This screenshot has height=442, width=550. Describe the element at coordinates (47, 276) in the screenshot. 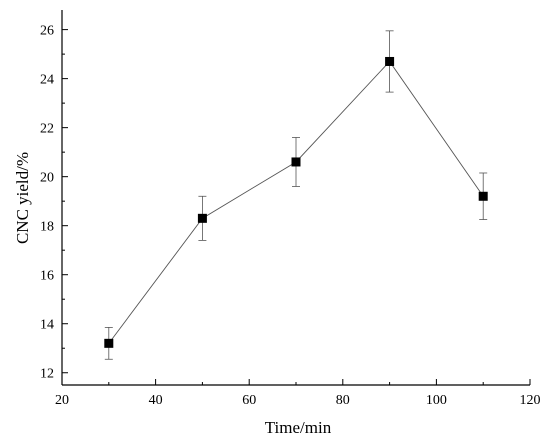

I see `y-tick-label: 16` at that location.